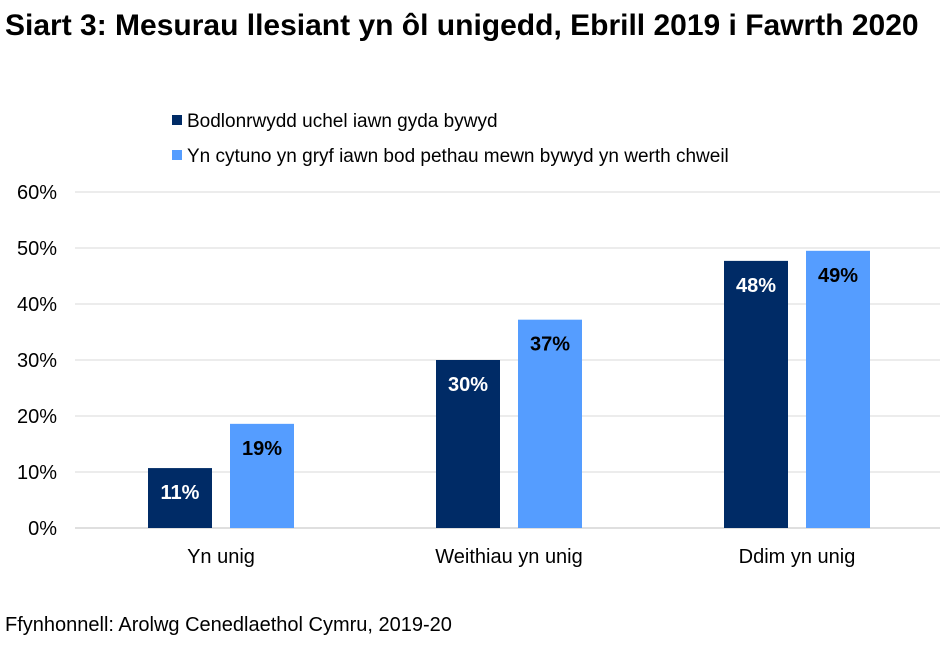  I want to click on x-tick-label: Weithiau yn unig, so click(509, 557).